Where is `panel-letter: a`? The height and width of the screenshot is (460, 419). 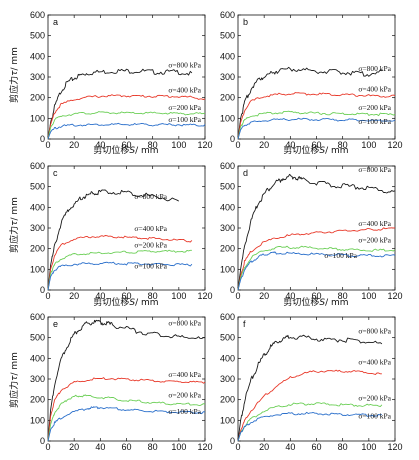
panel-letter: a is located at coordinates (55, 22).